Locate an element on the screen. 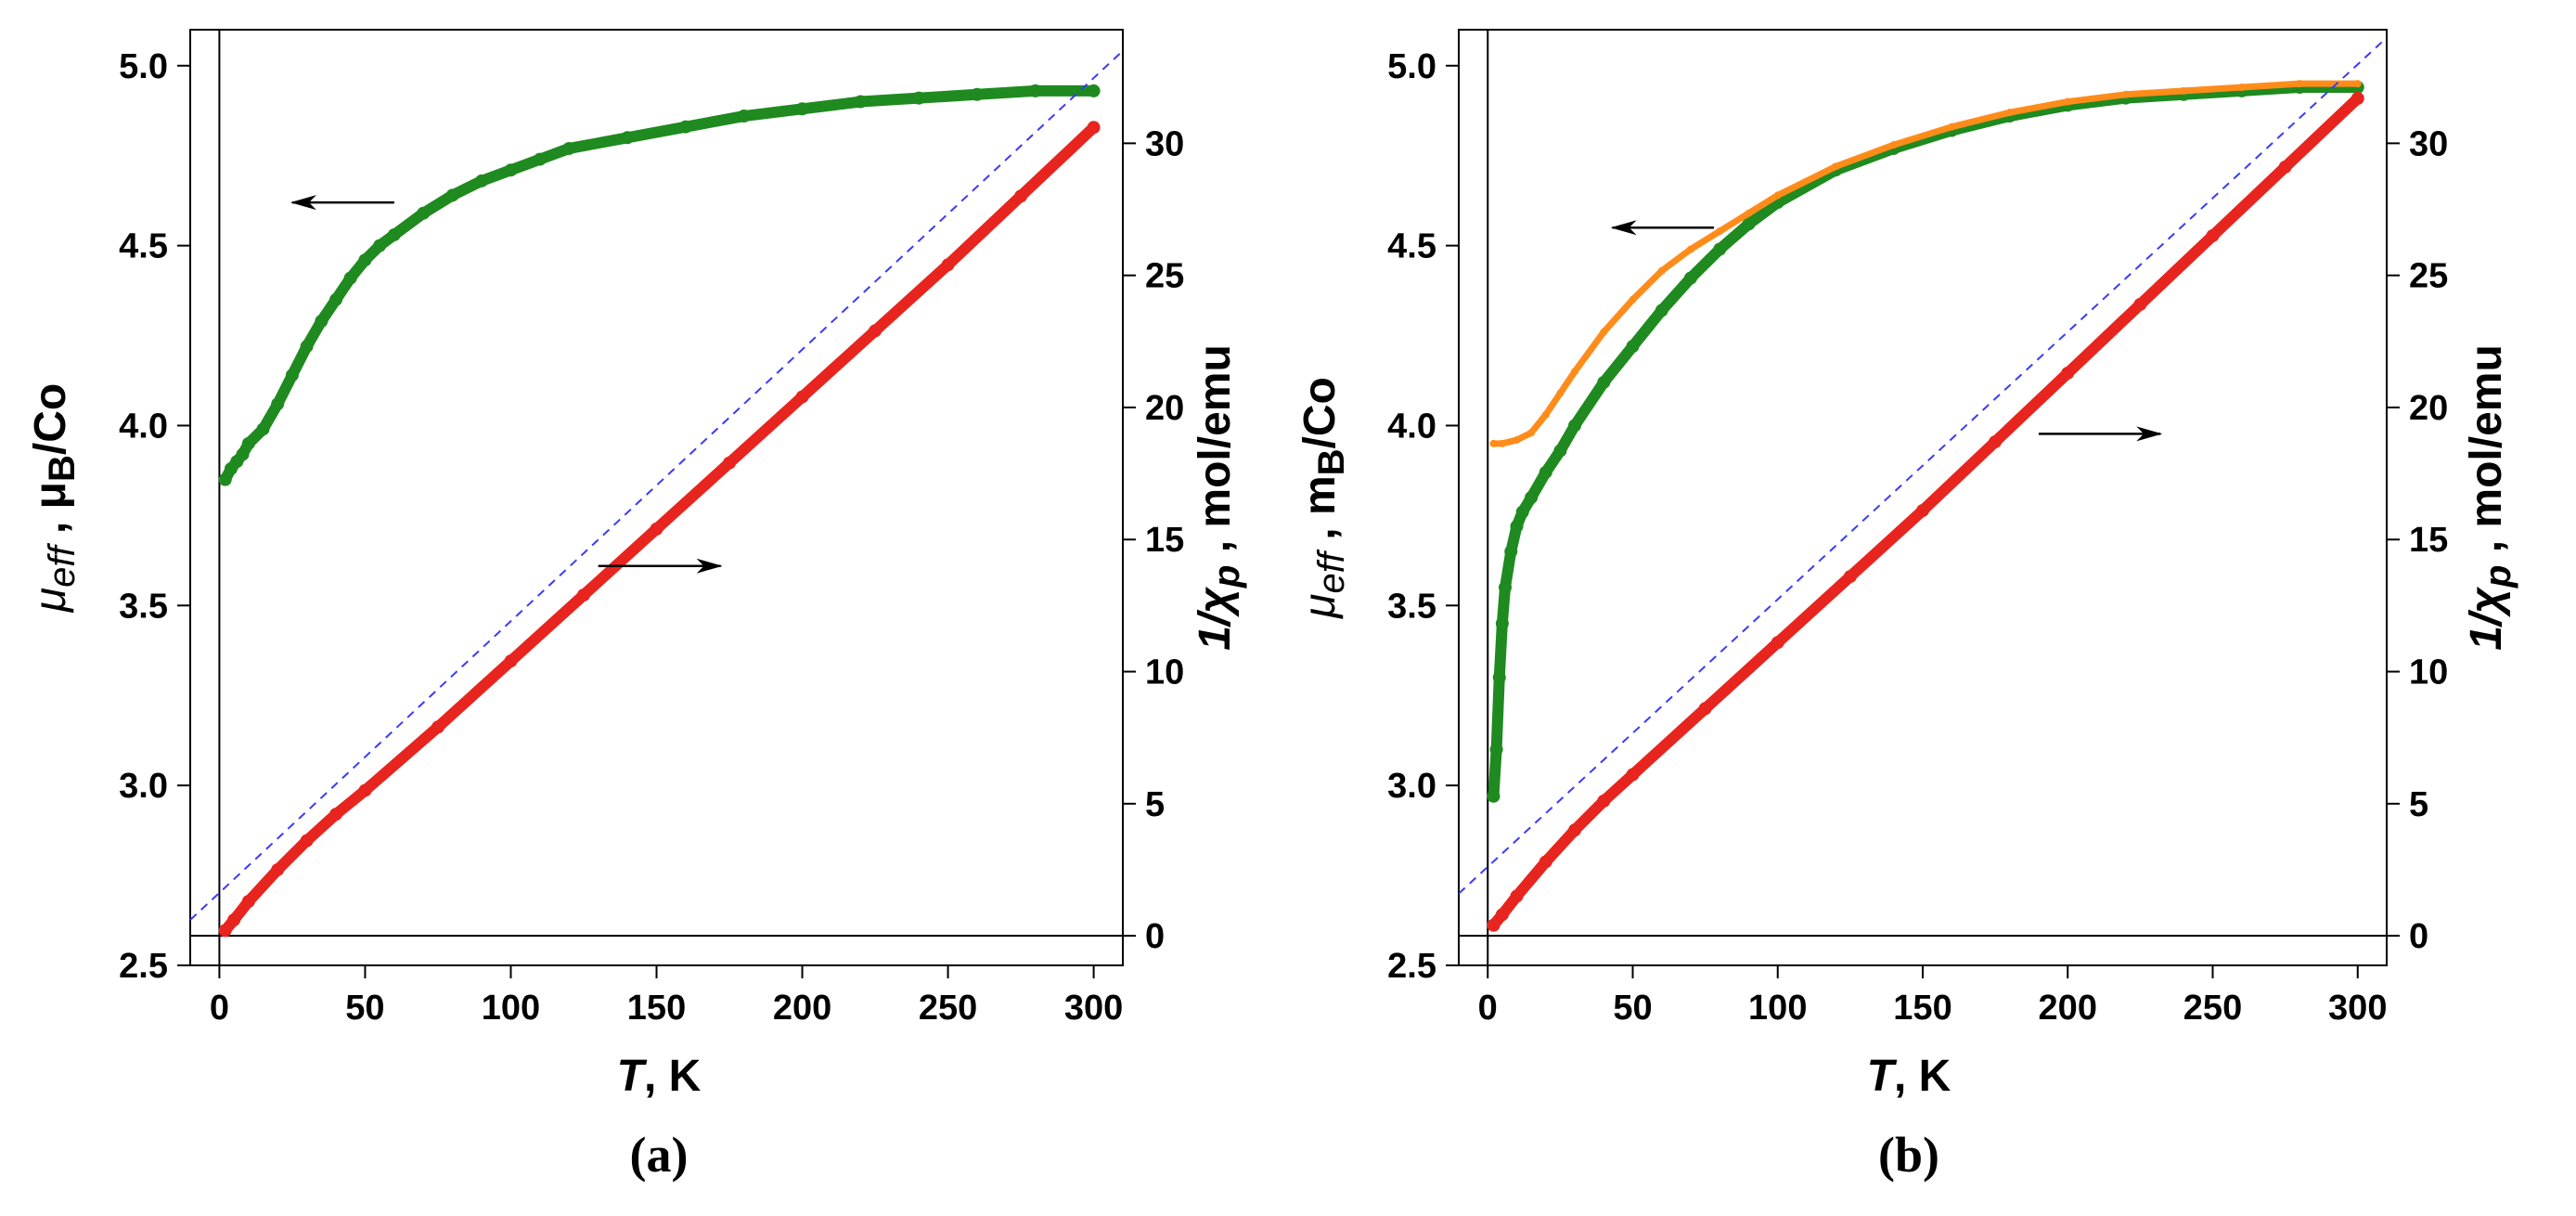 This screenshot has height=1216, width=2576. x-axis-title: T, K is located at coordinates (659, 1076).